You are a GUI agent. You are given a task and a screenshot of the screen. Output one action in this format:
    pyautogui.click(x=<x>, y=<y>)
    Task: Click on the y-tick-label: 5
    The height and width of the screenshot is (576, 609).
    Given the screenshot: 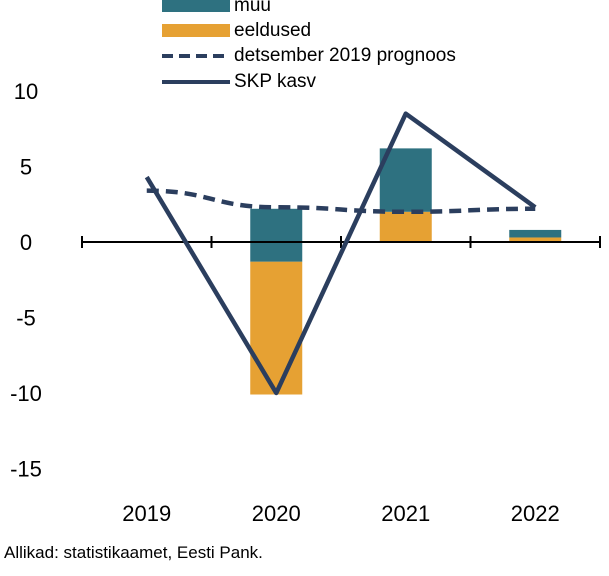 What is the action you would take?
    pyautogui.click(x=26, y=167)
    